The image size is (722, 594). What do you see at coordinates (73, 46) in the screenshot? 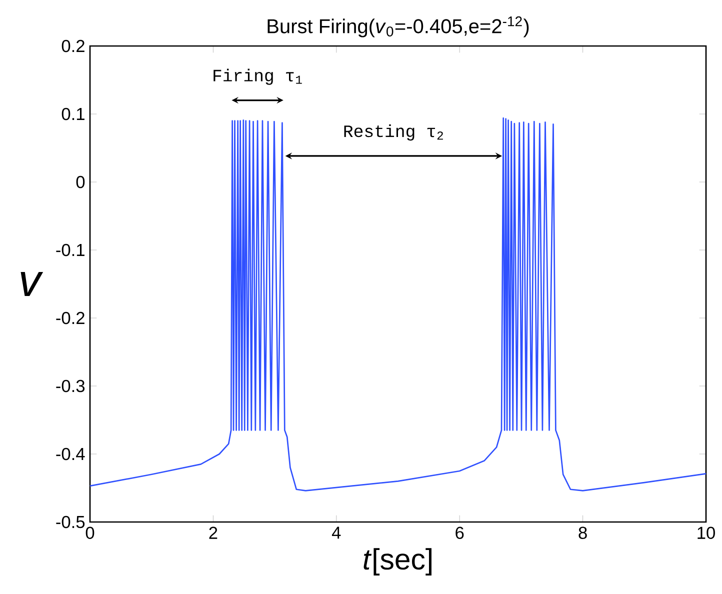
I see `y-tick-label: 0.2` at bounding box center [73, 46].